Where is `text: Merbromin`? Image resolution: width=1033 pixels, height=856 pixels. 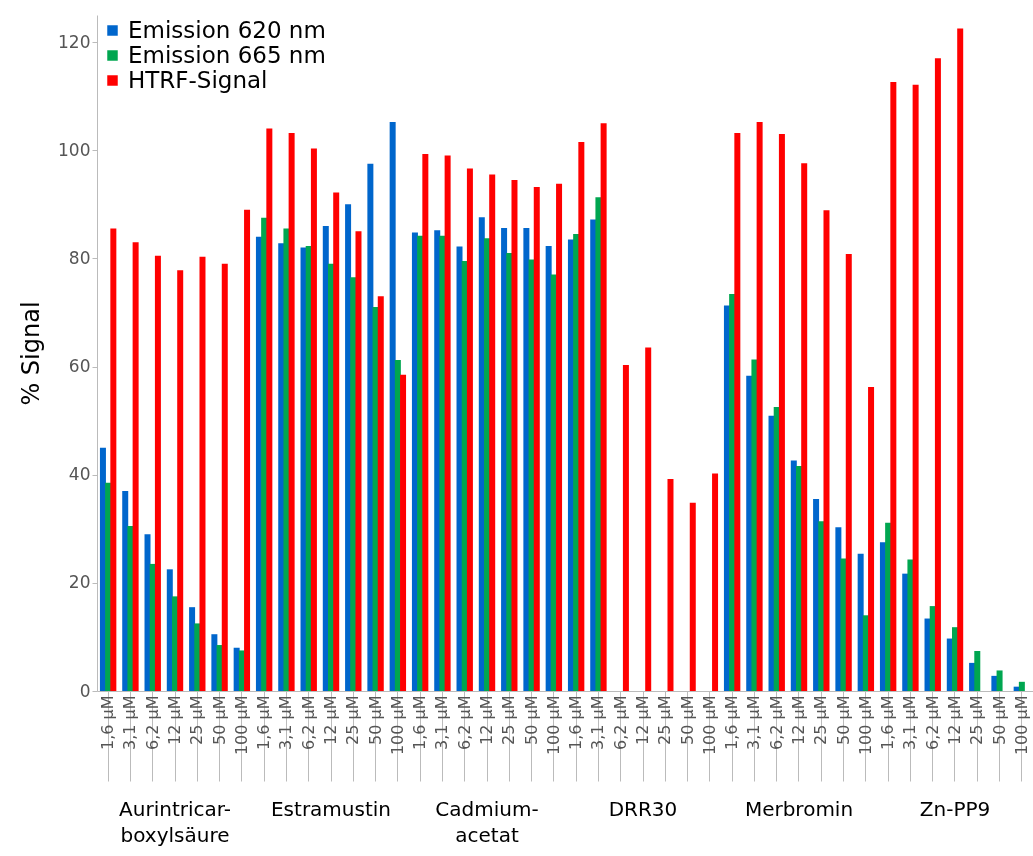
text: Merbromin is located at coordinates (799, 809).